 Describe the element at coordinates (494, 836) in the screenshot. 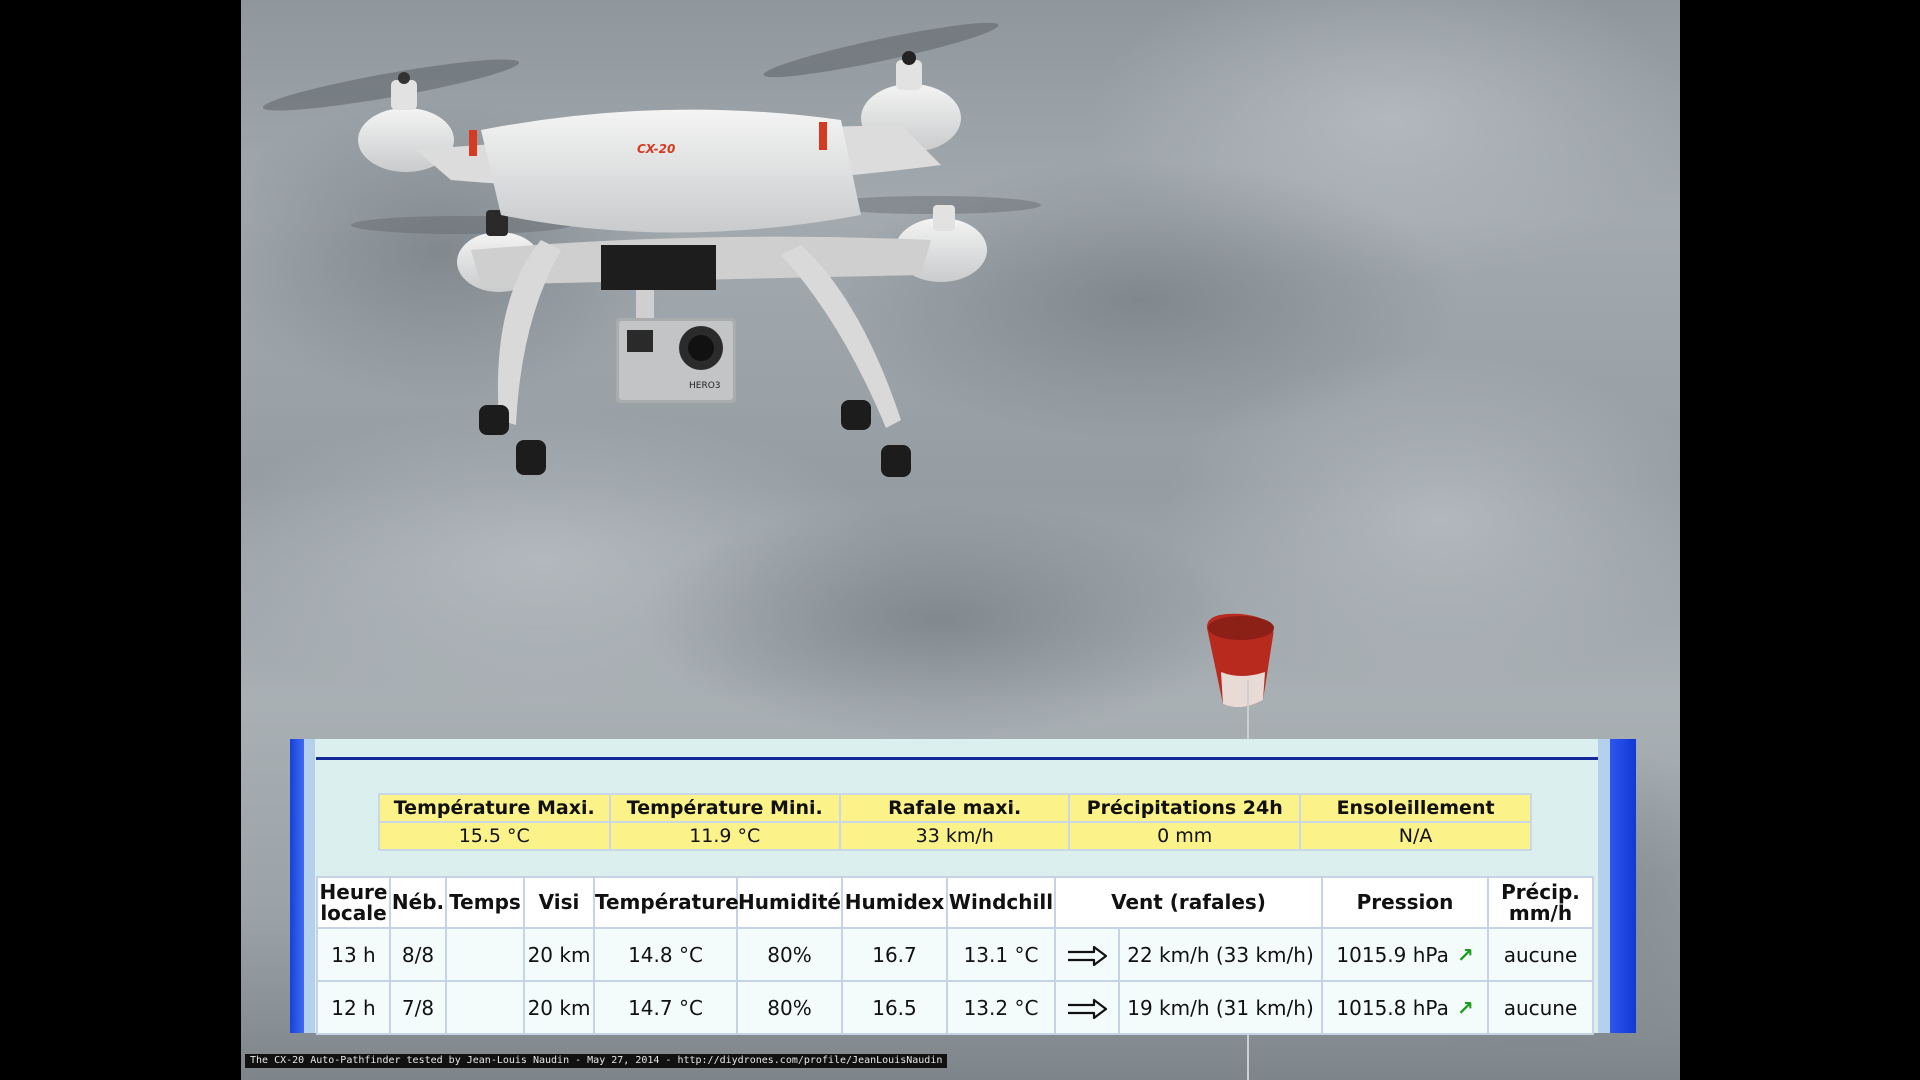

I see `summary-value: 15.5 °C` at that location.